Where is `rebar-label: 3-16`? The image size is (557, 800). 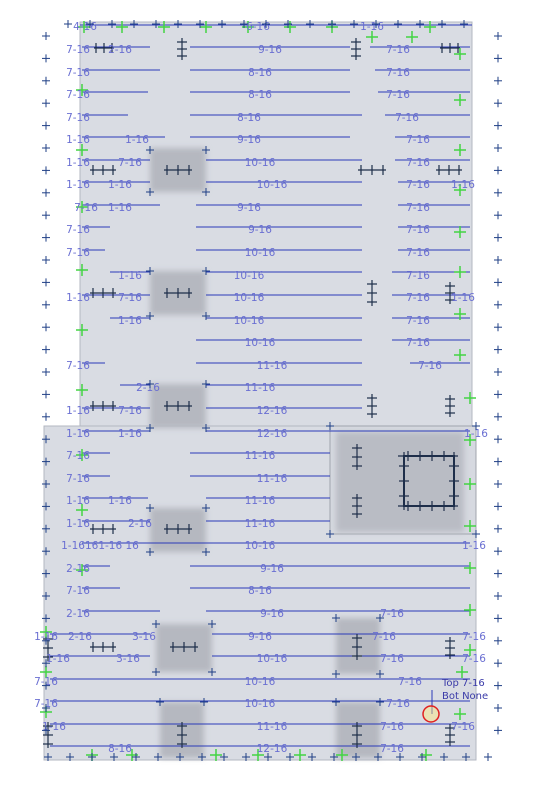
rebar-label: 3-16 is located at coordinates (144, 637).